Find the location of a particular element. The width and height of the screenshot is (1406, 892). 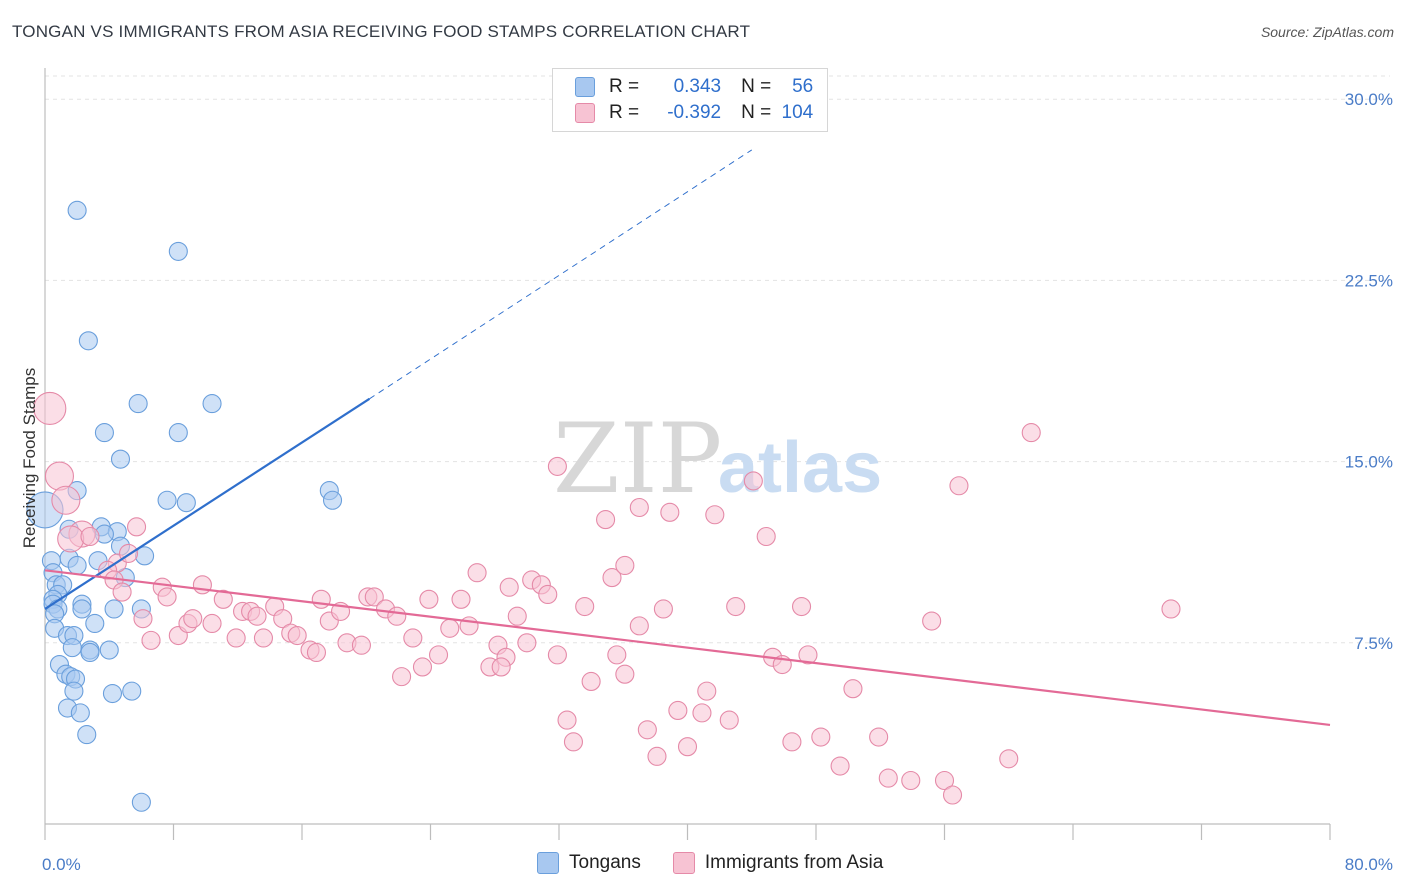

legend-n-label: N = is located at coordinates (756, 112).